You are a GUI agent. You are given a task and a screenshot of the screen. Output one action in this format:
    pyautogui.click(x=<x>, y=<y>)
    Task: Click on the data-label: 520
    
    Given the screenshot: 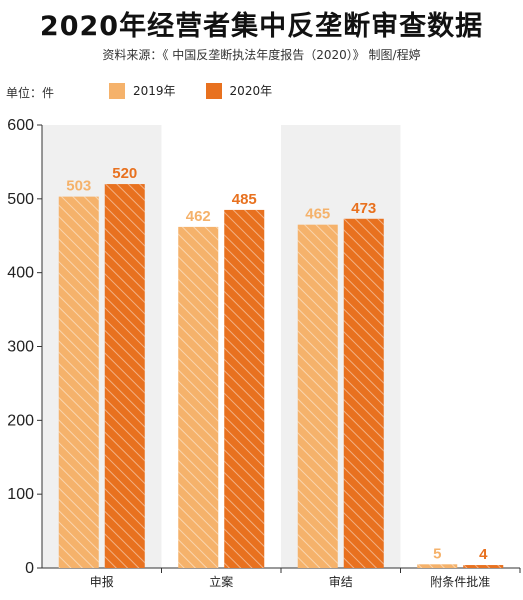 What is the action you would take?
    pyautogui.click(x=124, y=173)
    